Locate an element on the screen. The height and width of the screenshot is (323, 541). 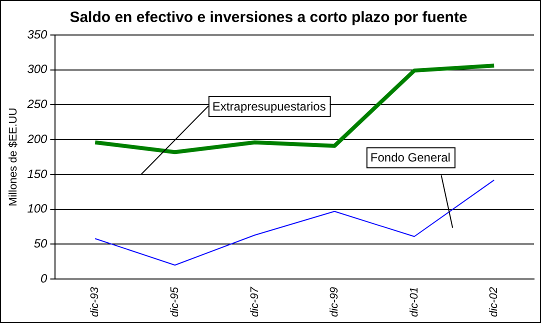
x-tick-label: dic-99 is located at coordinates (334, 302).